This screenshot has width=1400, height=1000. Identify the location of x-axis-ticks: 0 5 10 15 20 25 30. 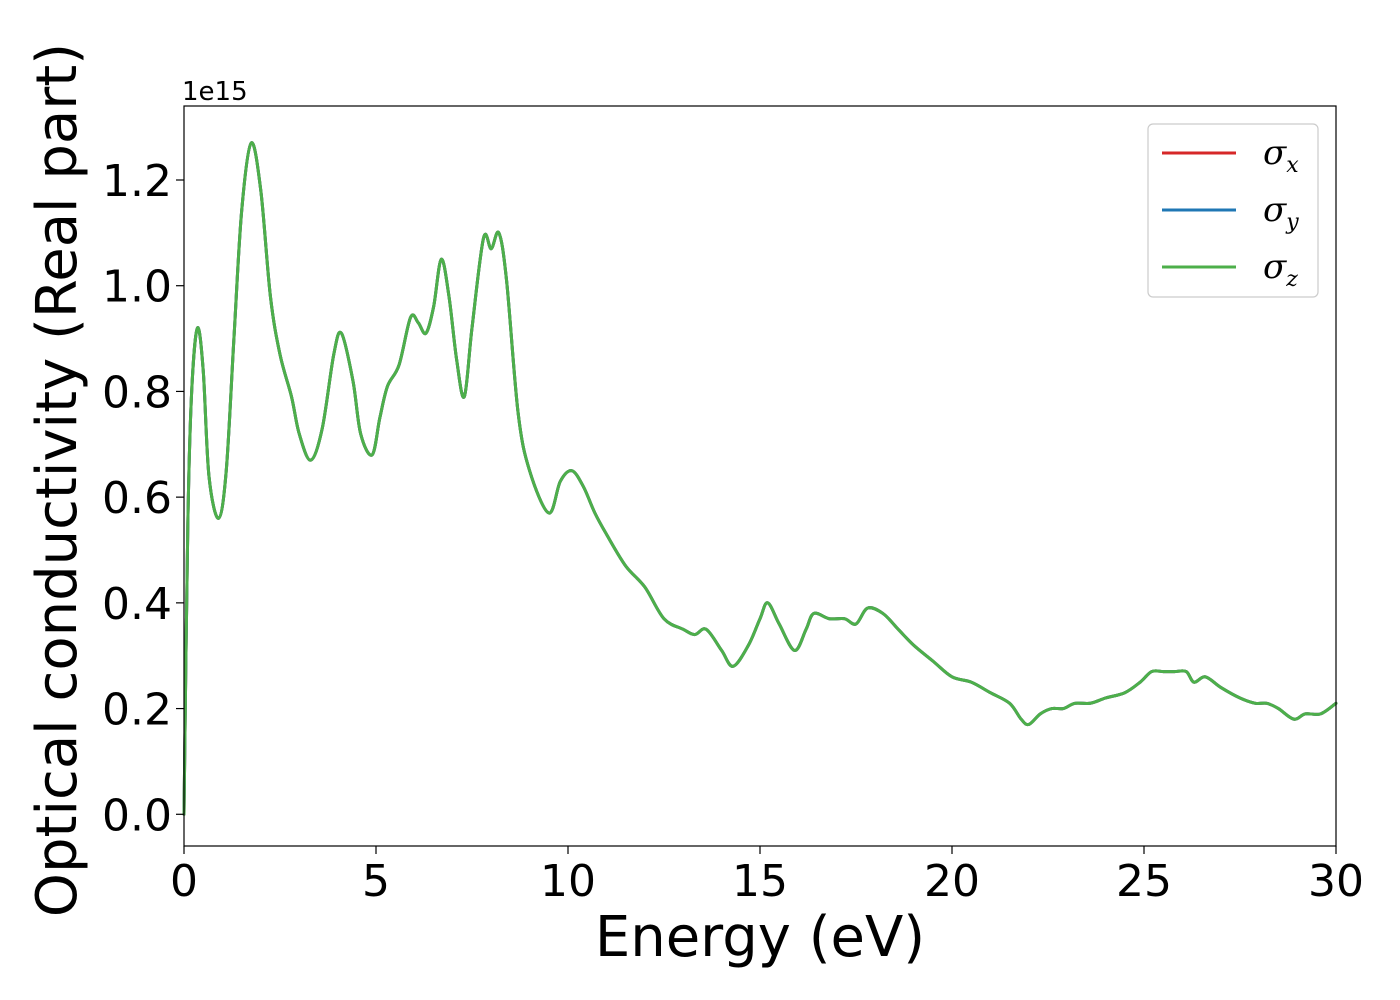
(767, 876).